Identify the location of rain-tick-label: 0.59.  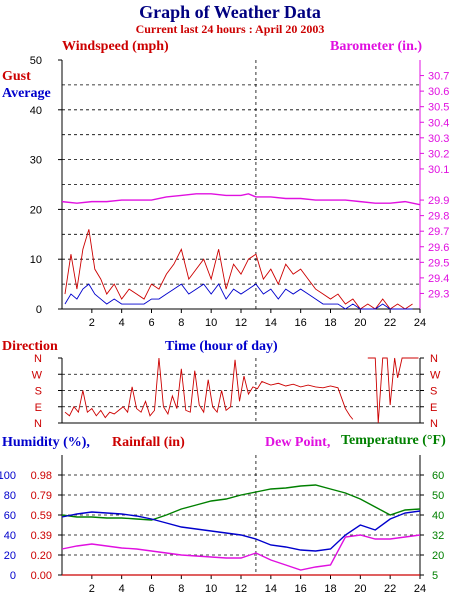
(41, 516).